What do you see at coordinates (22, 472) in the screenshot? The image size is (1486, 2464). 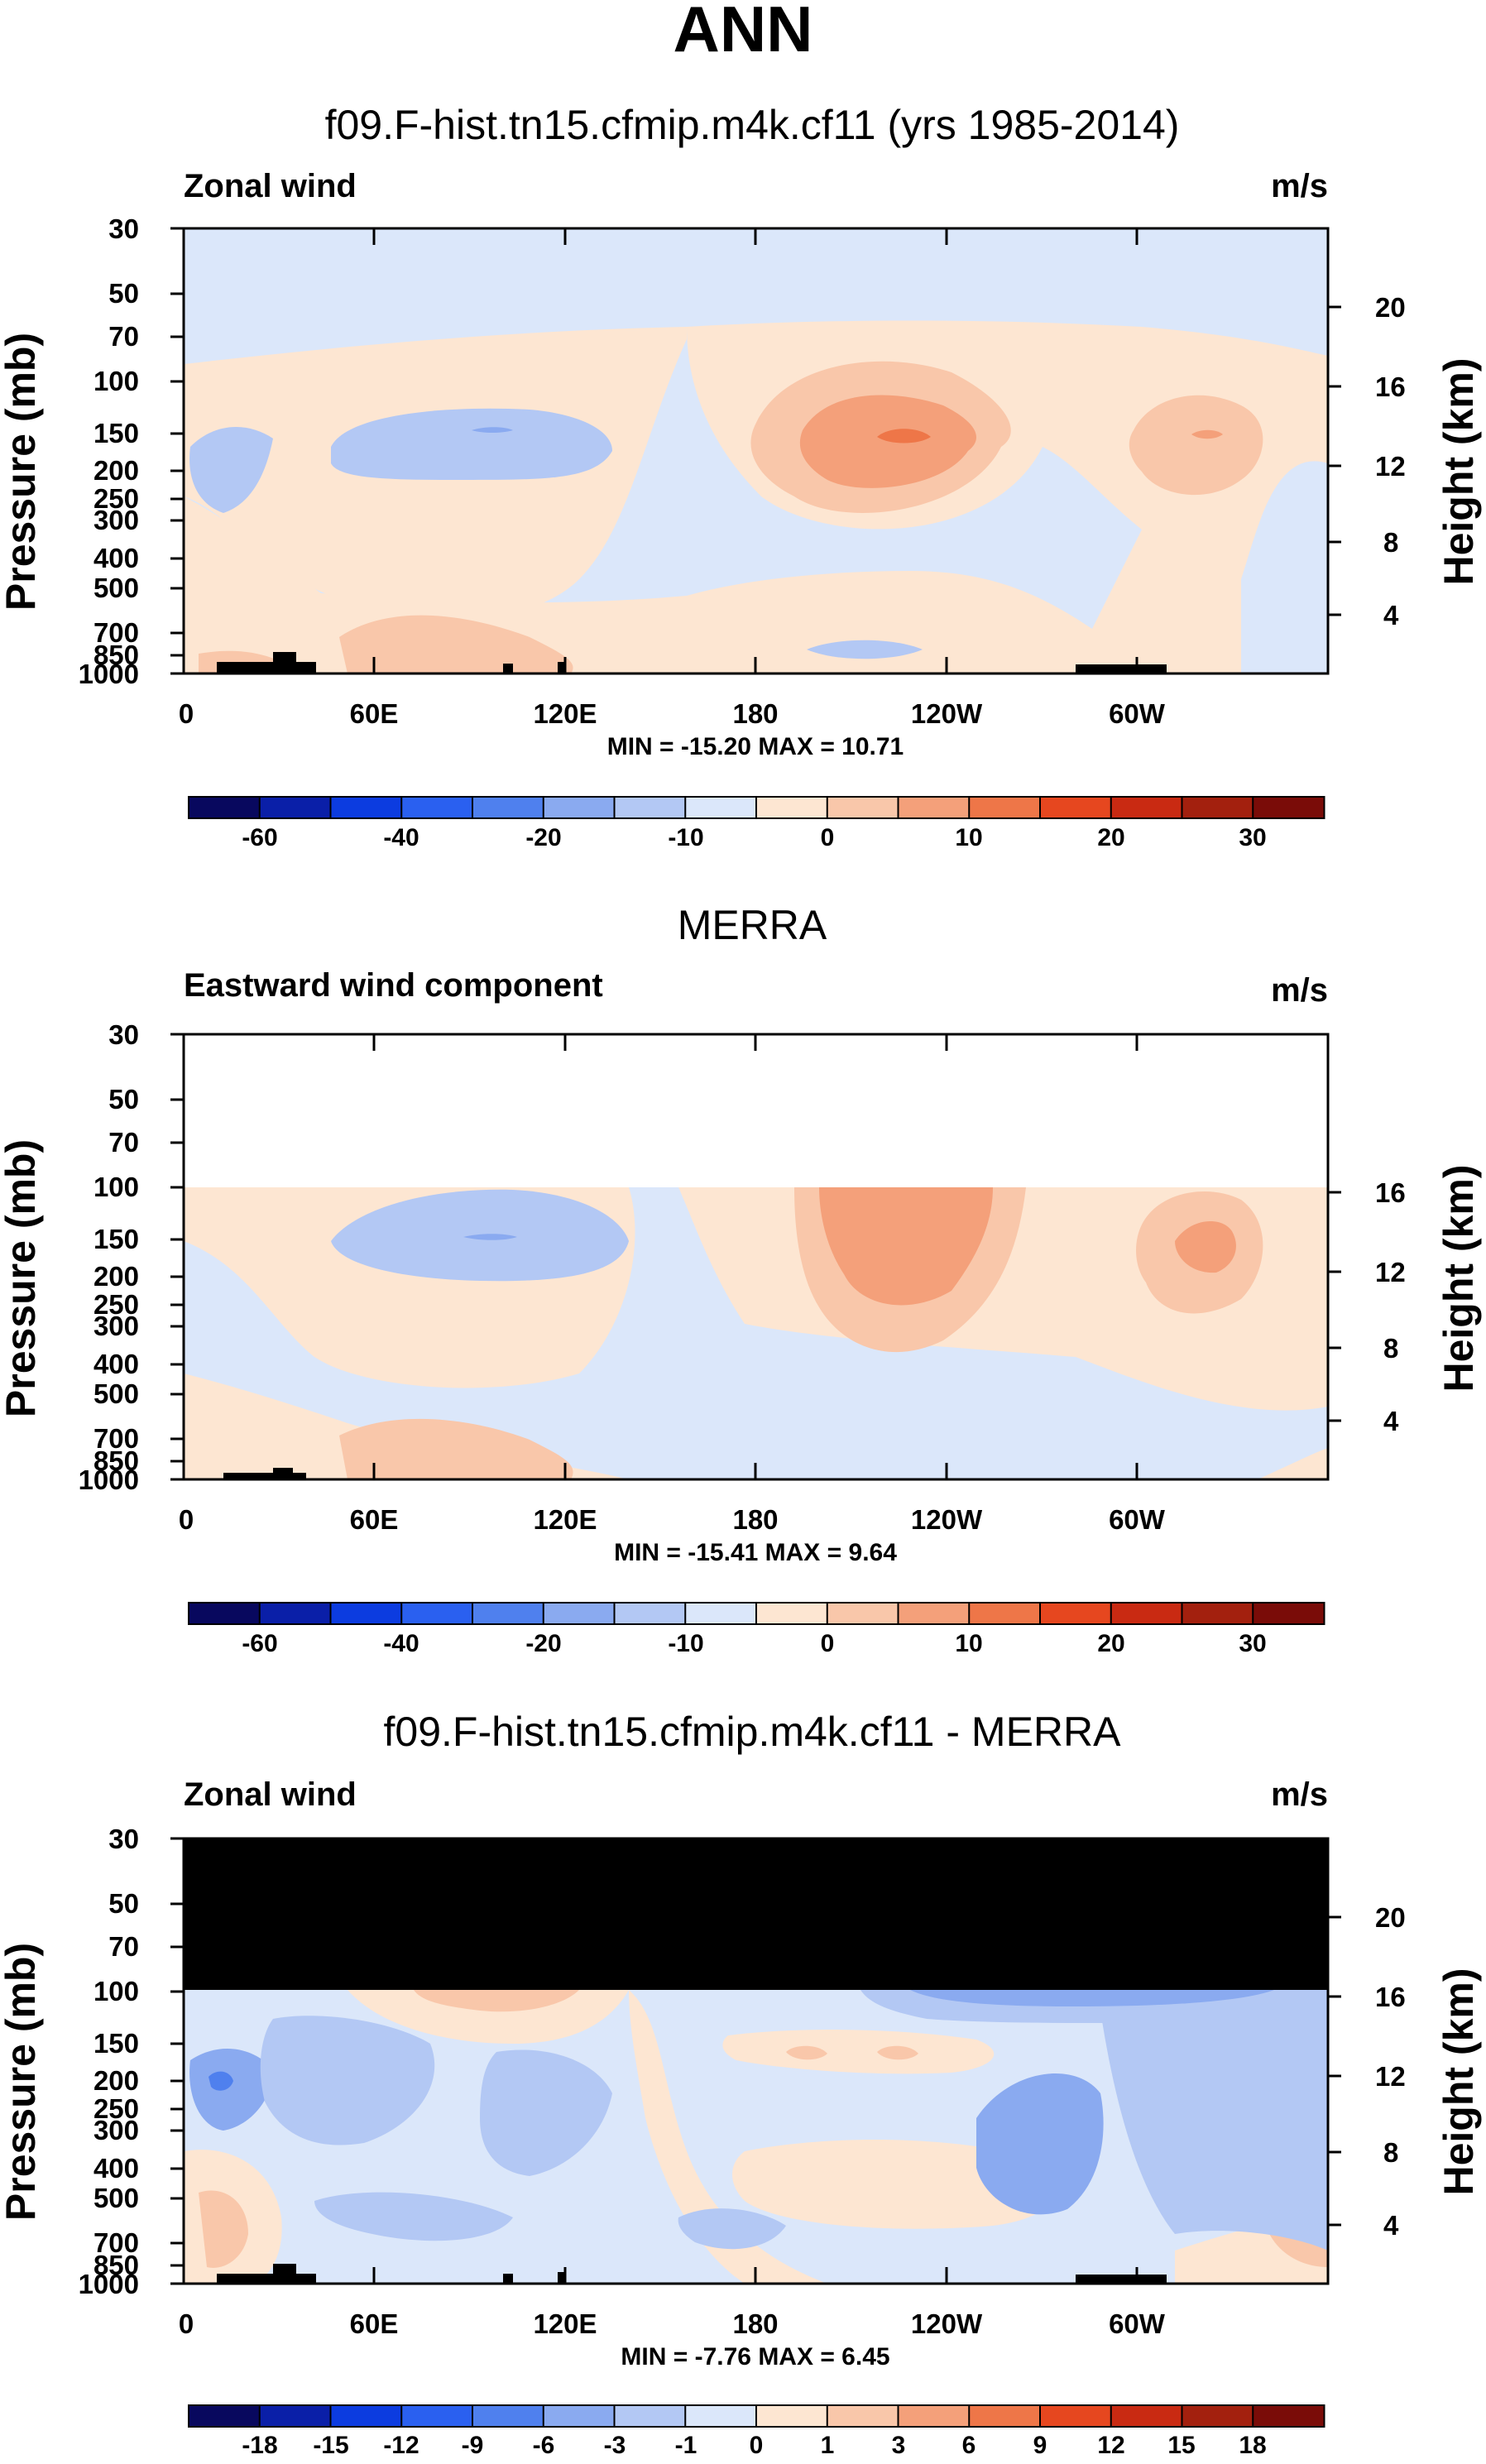 I see `y-axis-label: Pressure (mb)` at bounding box center [22, 472].